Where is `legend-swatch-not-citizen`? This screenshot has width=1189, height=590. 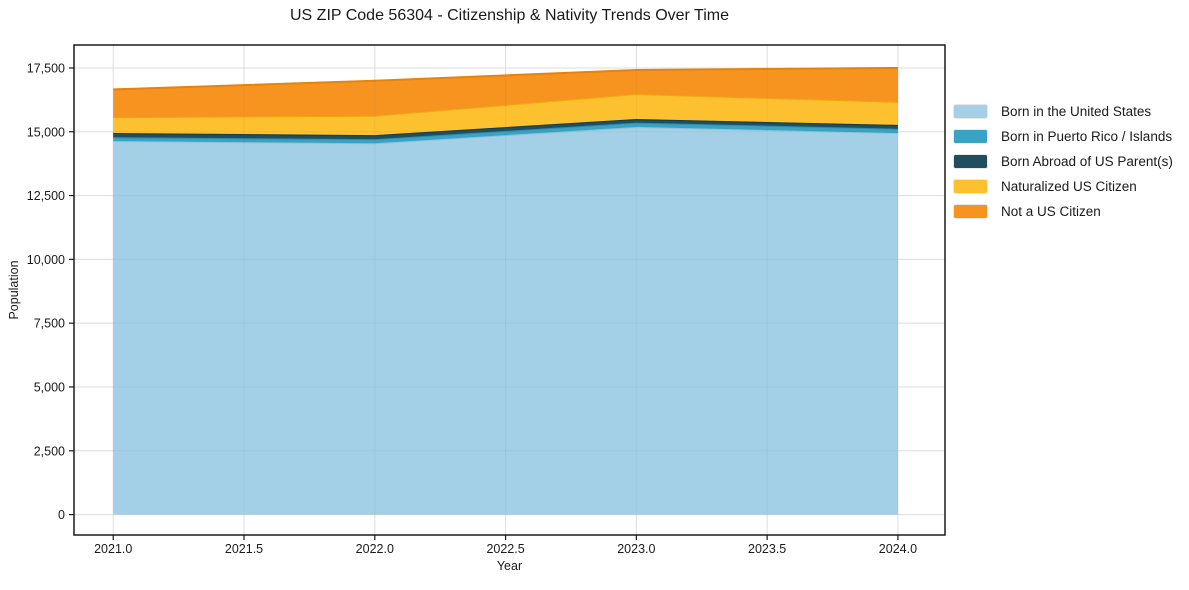 legend-swatch-not-citizen is located at coordinates (970, 211).